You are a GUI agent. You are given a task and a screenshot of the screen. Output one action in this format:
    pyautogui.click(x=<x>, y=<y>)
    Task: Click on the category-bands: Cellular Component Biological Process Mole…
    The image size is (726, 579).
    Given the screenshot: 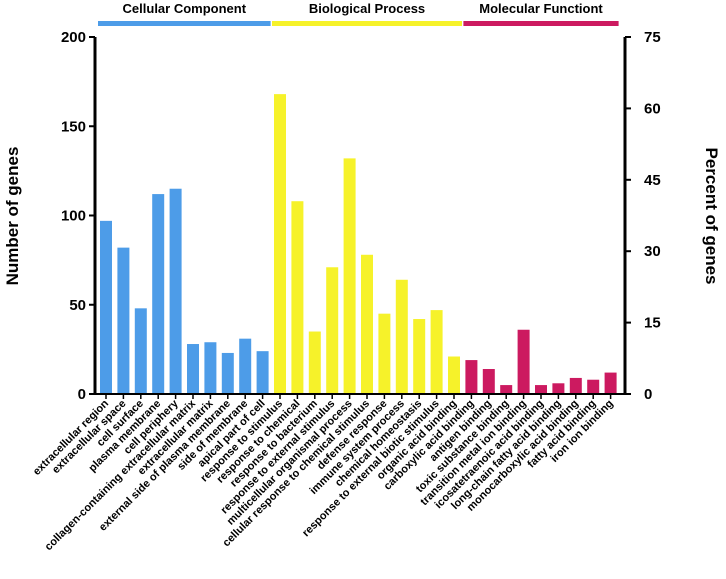 What is the action you would take?
    pyautogui.click(x=358, y=13)
    